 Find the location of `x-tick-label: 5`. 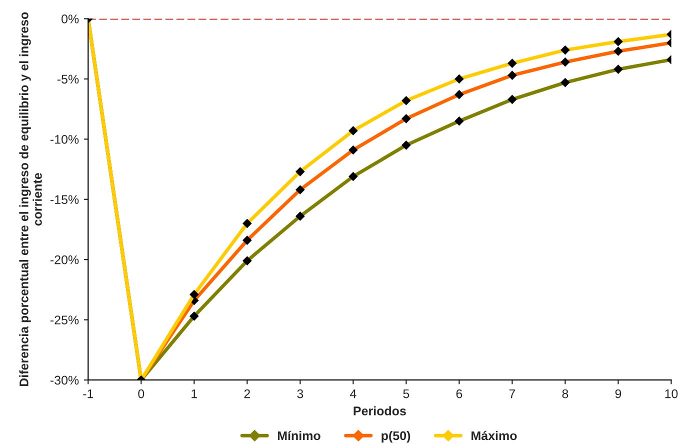

x-tick-label: 5 is located at coordinates (406, 393).